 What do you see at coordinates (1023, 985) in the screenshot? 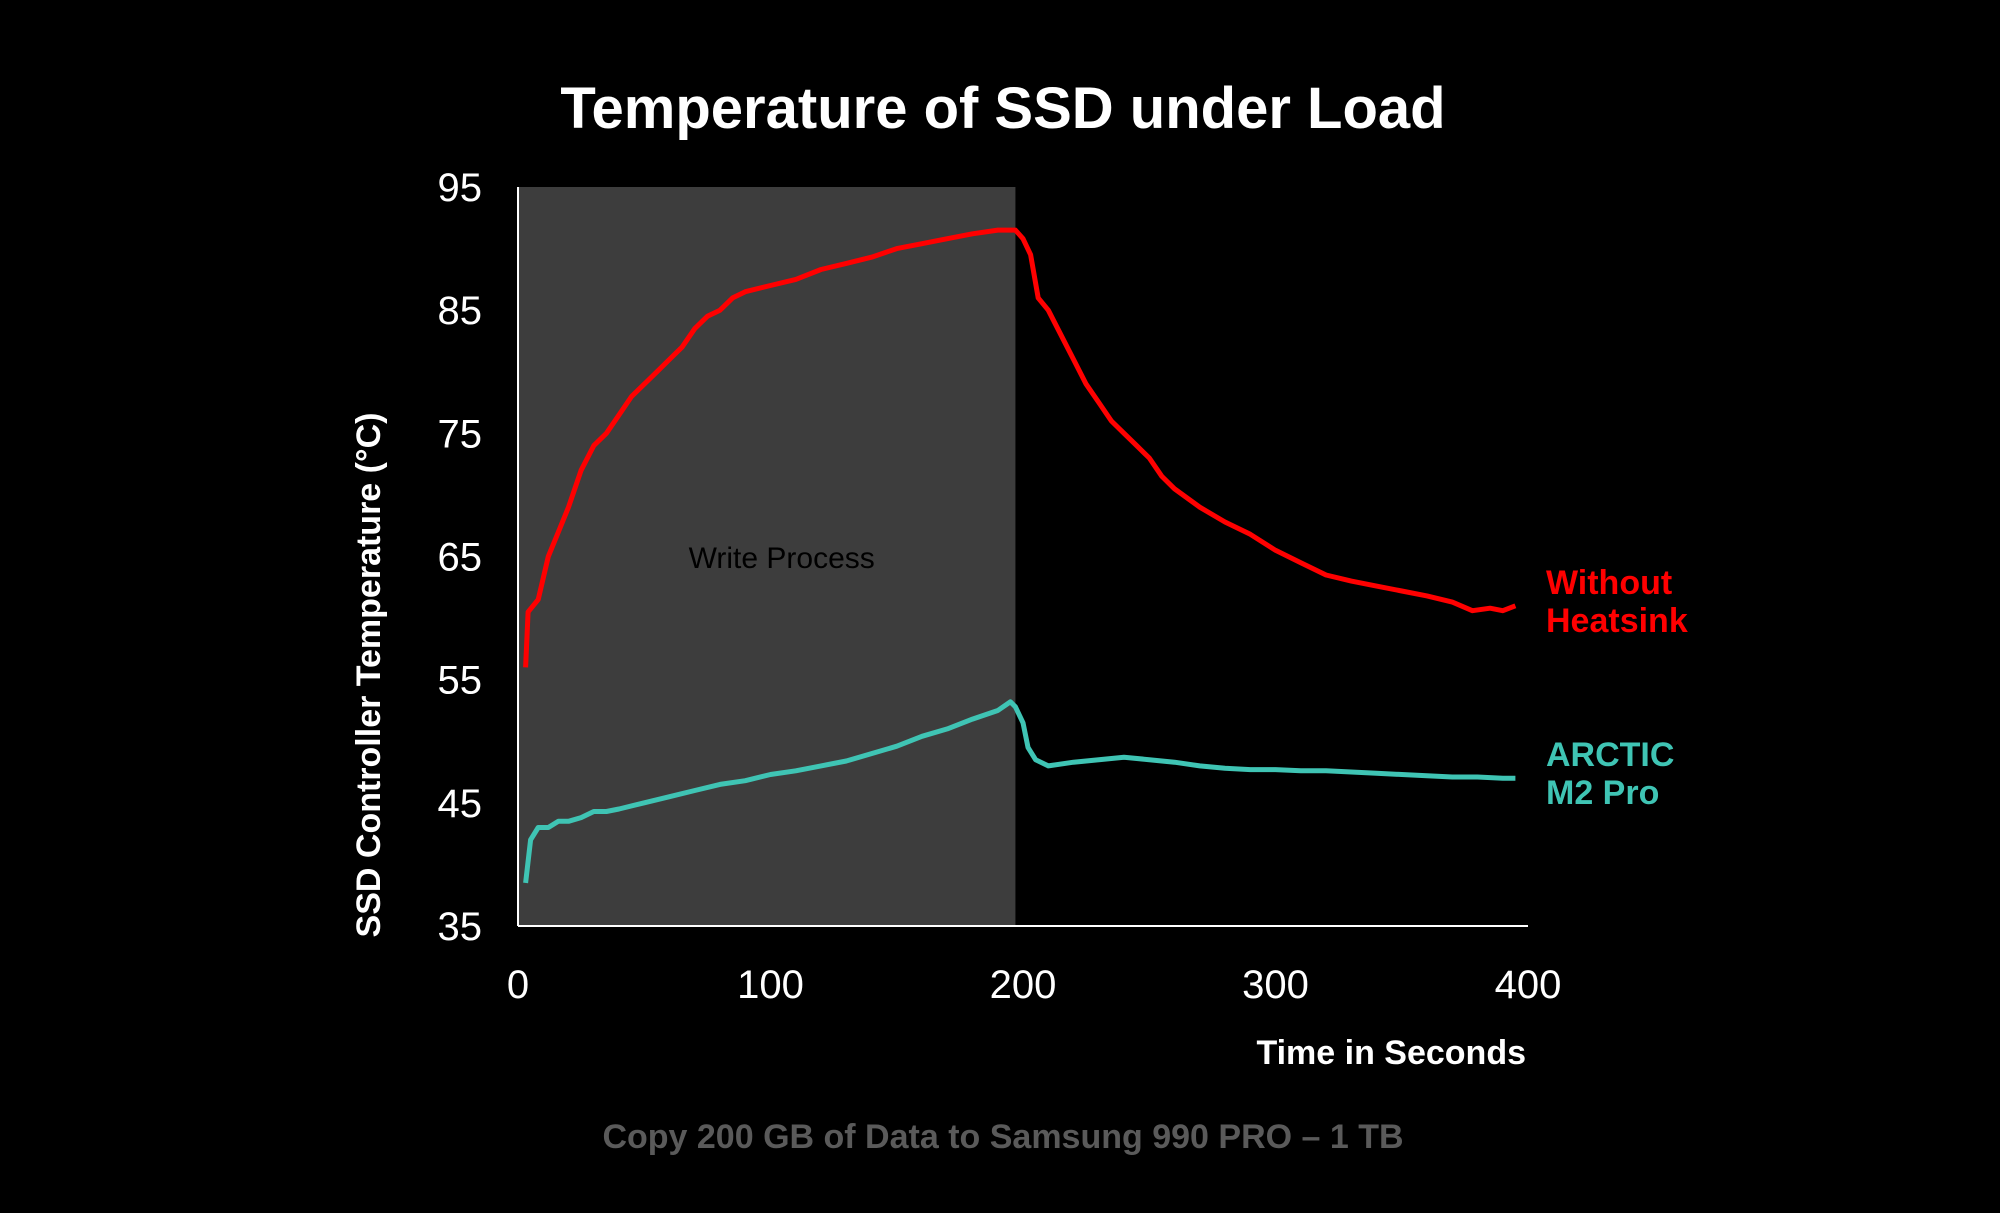
I see `x-tick-label: 200` at bounding box center [1023, 985].